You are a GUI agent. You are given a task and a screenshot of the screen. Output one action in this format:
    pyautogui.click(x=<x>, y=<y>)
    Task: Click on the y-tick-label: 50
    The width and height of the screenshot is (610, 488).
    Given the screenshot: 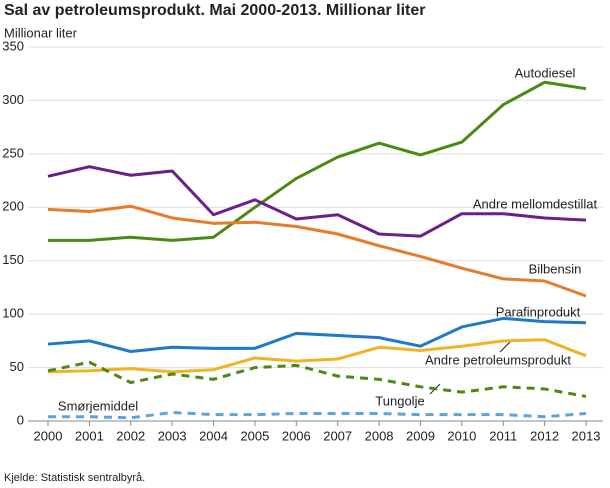 What is the action you would take?
    pyautogui.click(x=17, y=366)
    